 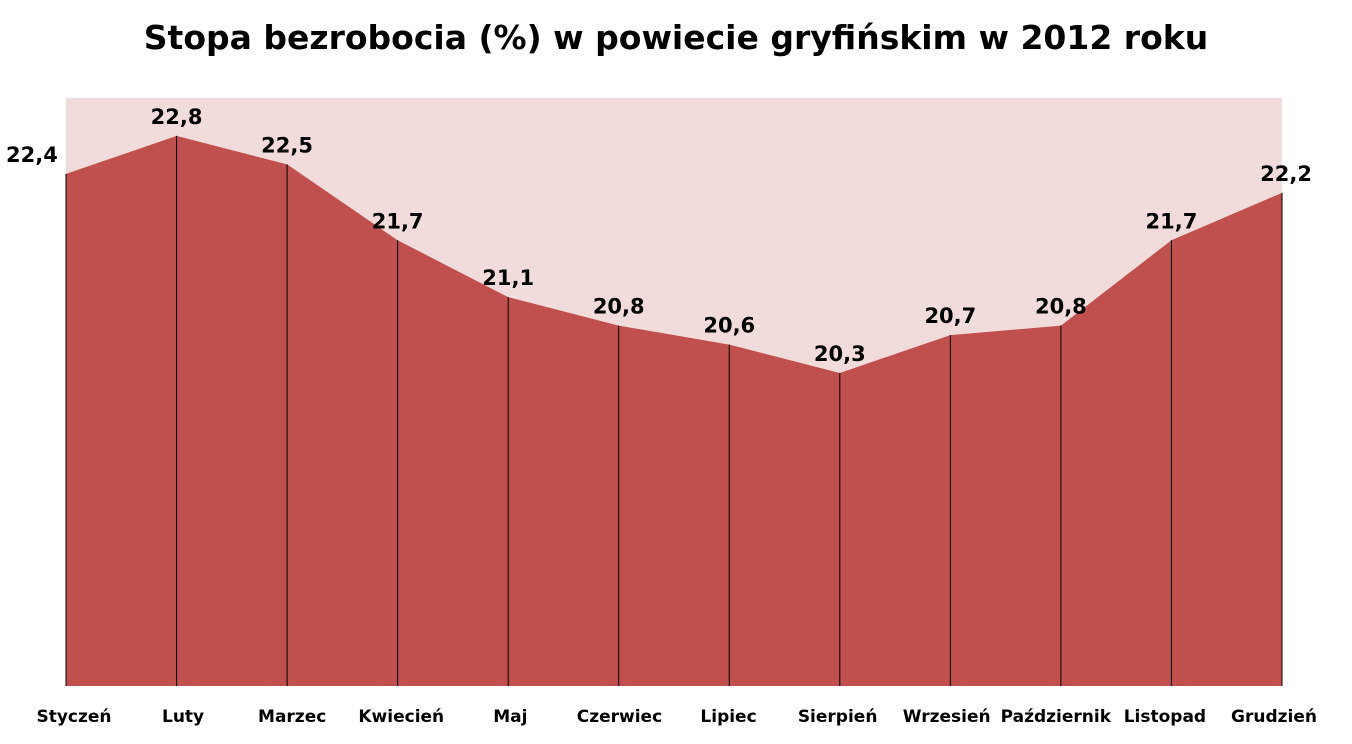 What do you see at coordinates (838, 717) in the screenshot?
I see `x-tick-label: Sierpień` at bounding box center [838, 717].